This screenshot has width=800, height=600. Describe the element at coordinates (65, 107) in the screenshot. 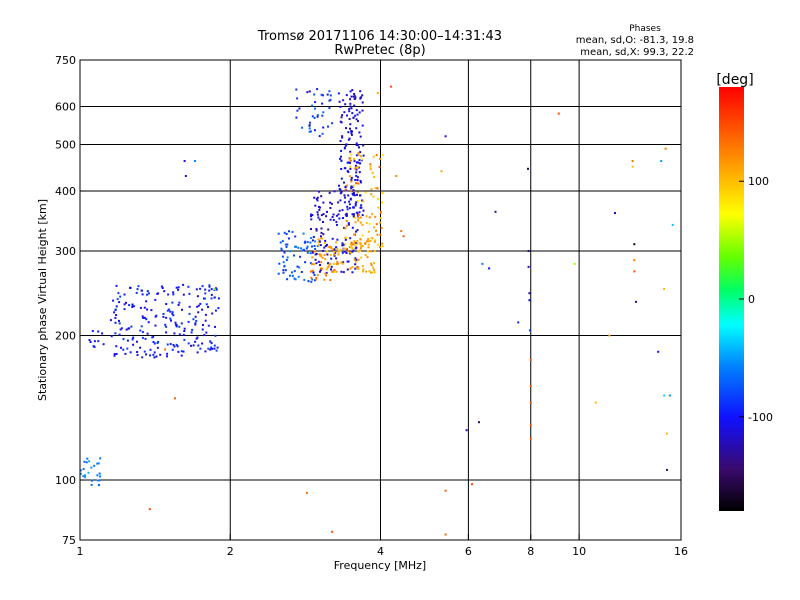

I see `y-tick-label: 600` at that location.